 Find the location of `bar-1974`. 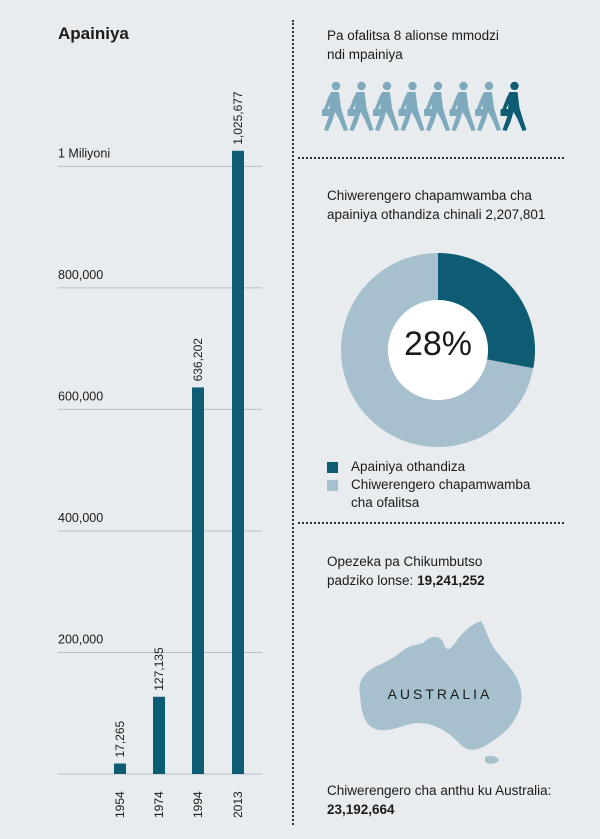

bar-1974 is located at coordinates (159, 735).